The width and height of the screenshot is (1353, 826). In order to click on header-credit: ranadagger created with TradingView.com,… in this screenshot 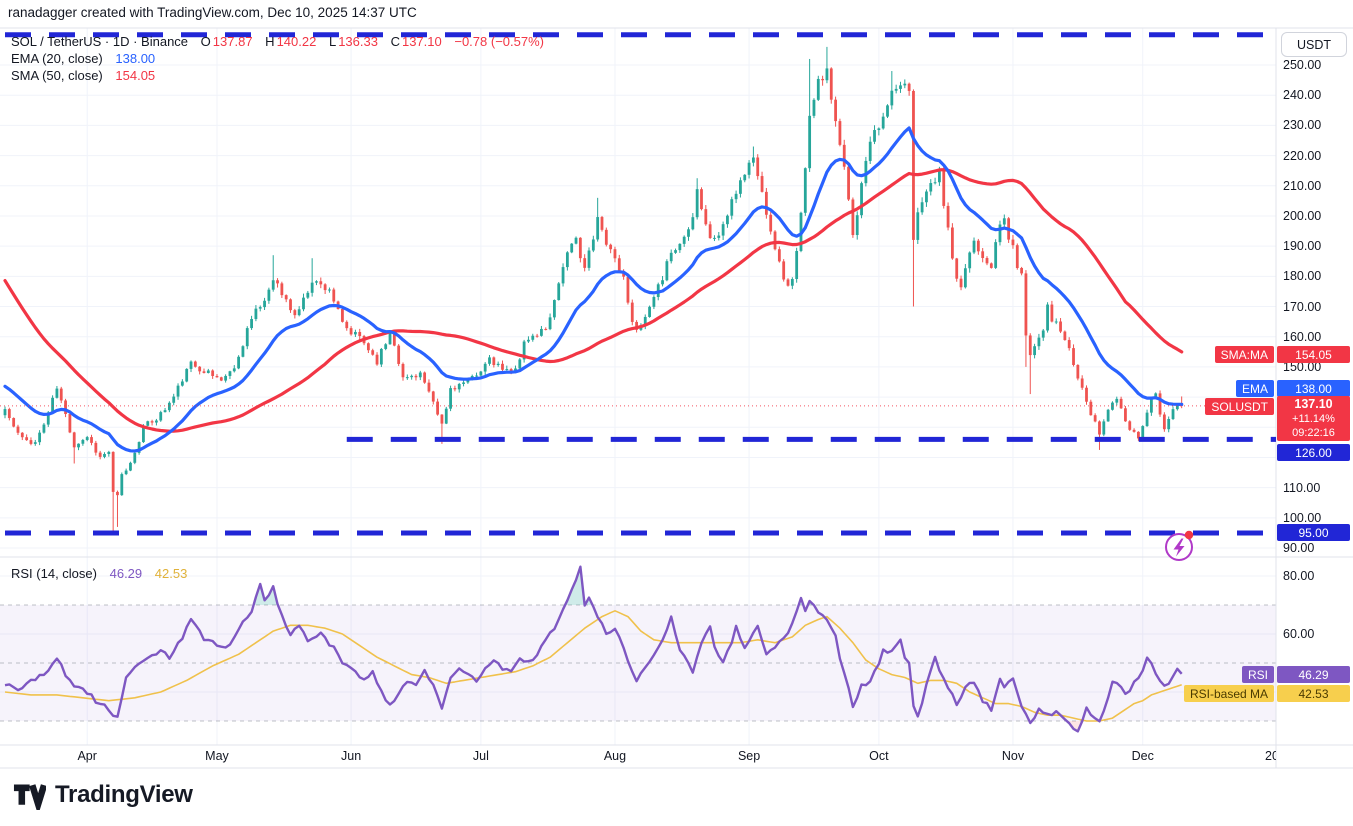, I will do `click(212, 12)`.